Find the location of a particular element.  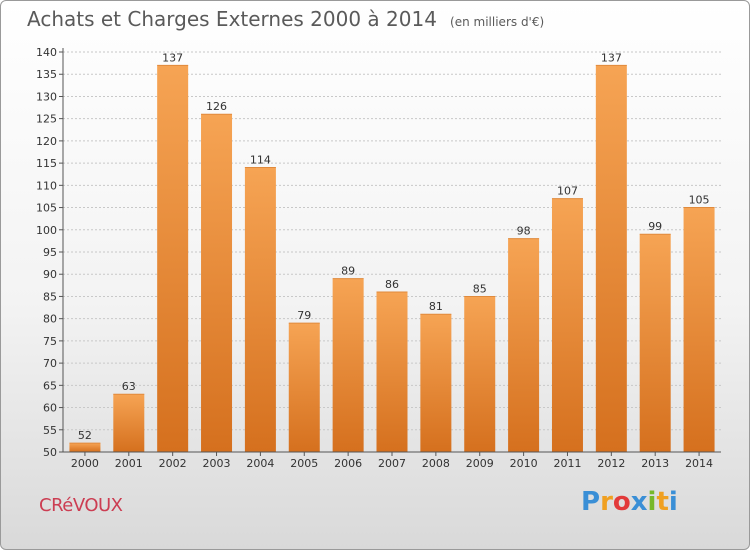

y-tick-label: 120 is located at coordinates (46, 141).